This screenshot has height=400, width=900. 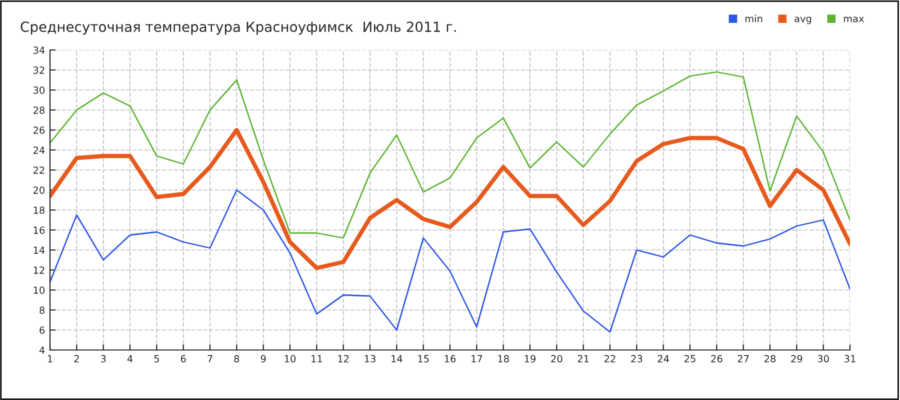 What do you see at coordinates (42, 310) in the screenshot?
I see `y-tick-label: 8` at bounding box center [42, 310].